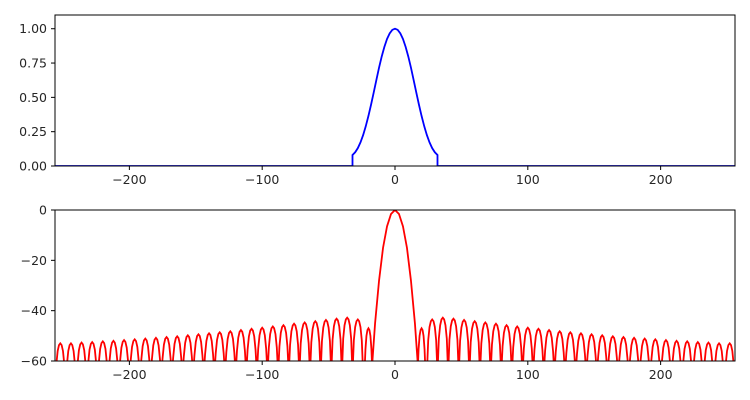 The height and width of the screenshot is (400, 750). I want to click on top-y-tick-label: 0.00, so click(33, 166).